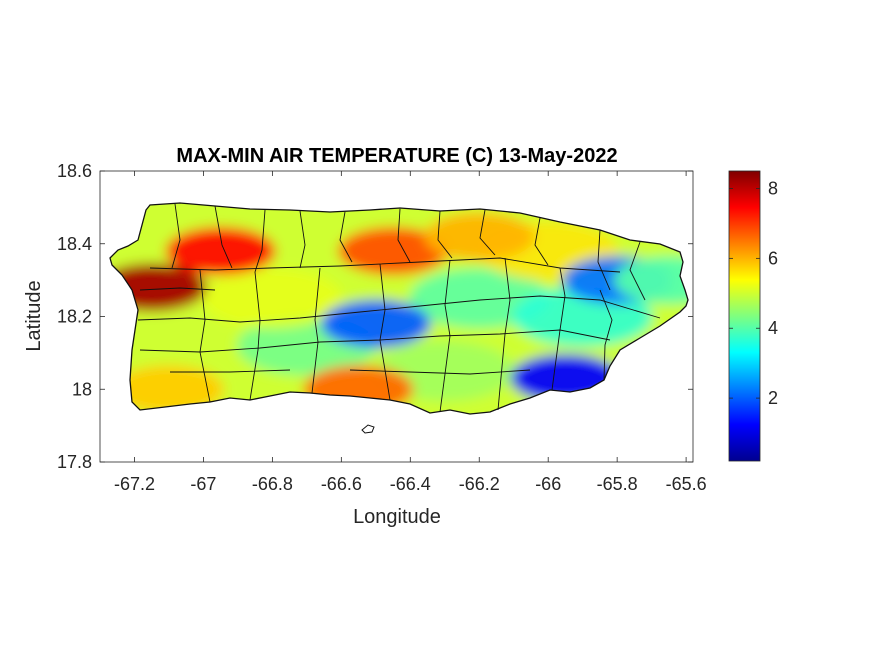 This screenshot has height=661, width=875. What do you see at coordinates (744, 316) in the screenshot?
I see `colorbar` at bounding box center [744, 316].